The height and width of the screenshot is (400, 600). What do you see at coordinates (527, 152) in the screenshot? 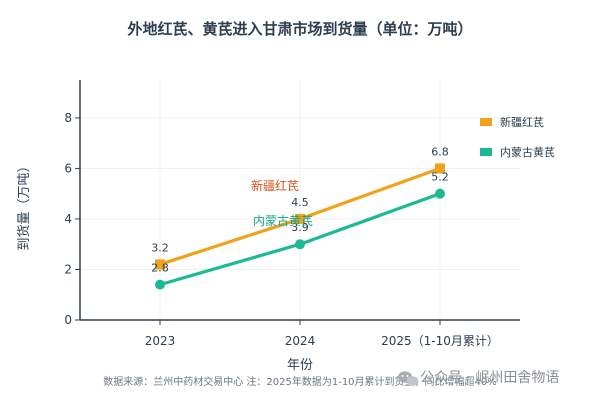
I see `legend-label: 内蒙古黄芪` at bounding box center [527, 152].